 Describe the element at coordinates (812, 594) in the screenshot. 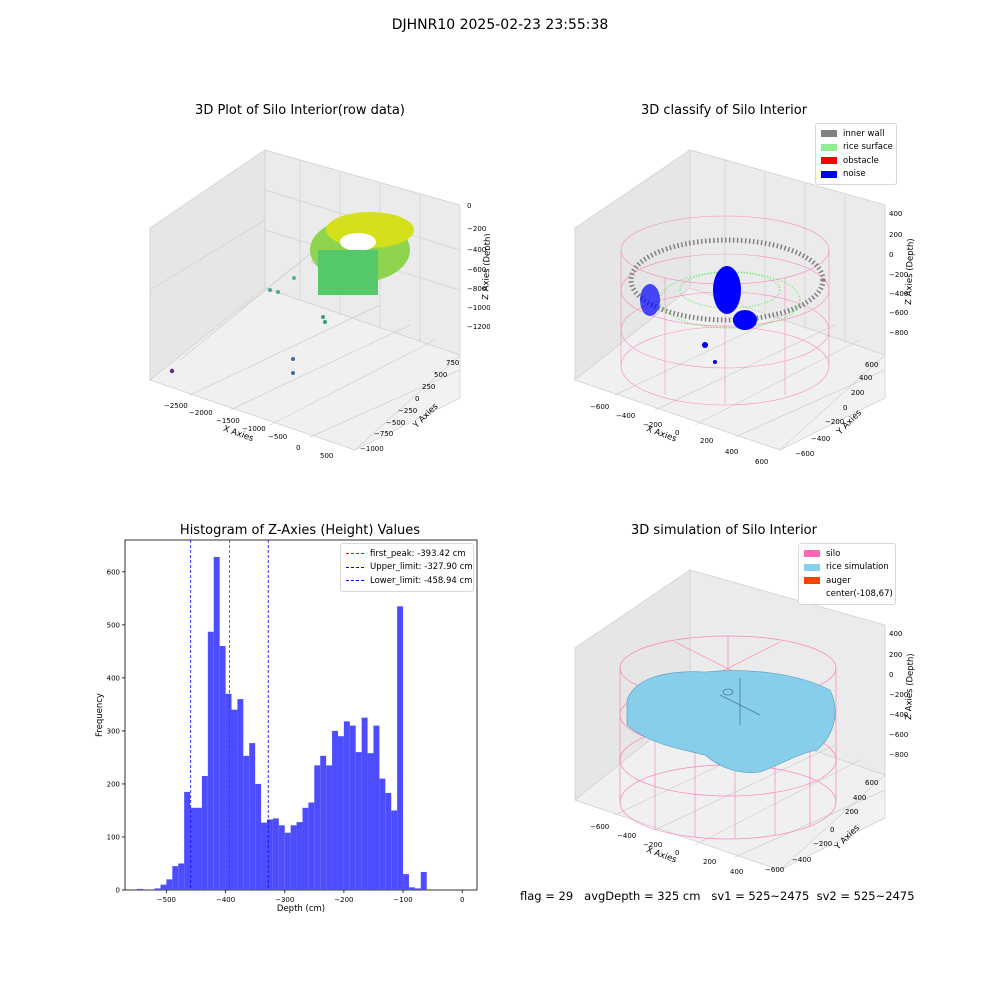

I see `center-swatch` at that location.